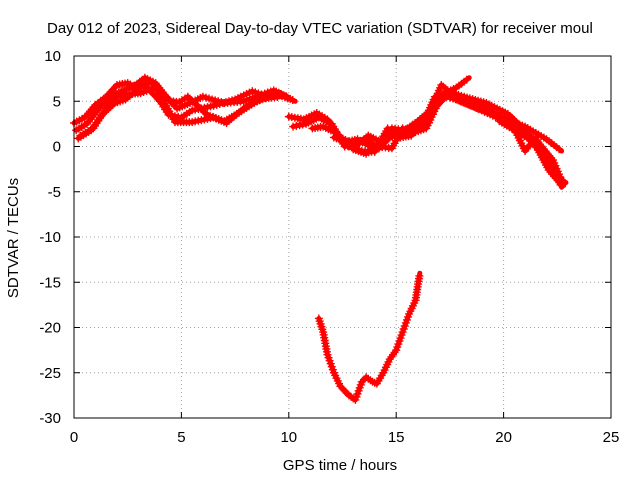 The width and height of the screenshot is (640, 480). What do you see at coordinates (50, 237) in the screenshot?
I see `y-tick-label: -10` at bounding box center [50, 237].